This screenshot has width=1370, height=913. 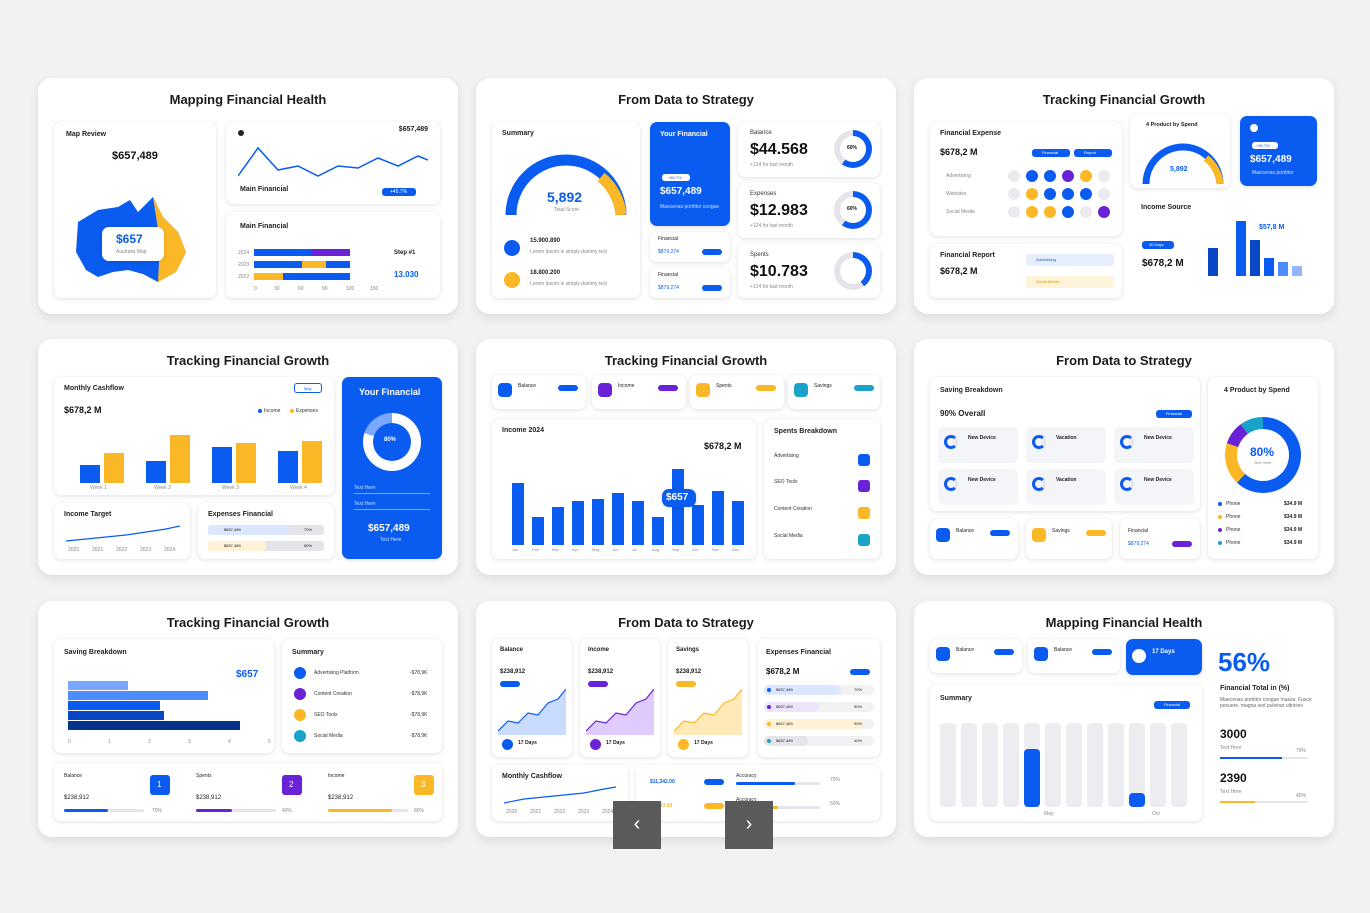 What do you see at coordinates (1066, 480) in the screenshot?
I see `tile-label: Vacation` at bounding box center [1066, 480].